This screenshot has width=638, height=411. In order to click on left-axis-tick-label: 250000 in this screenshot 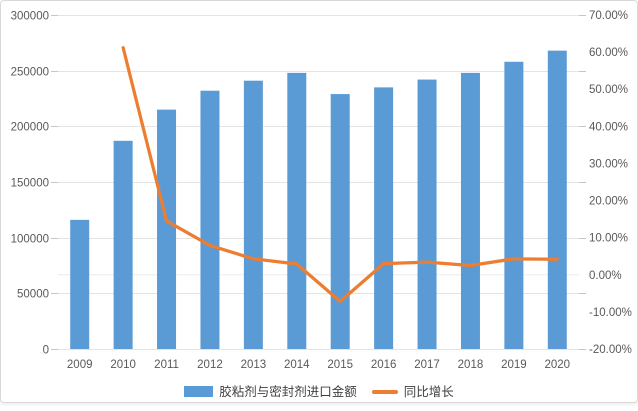, I will do `click(30, 73)`.